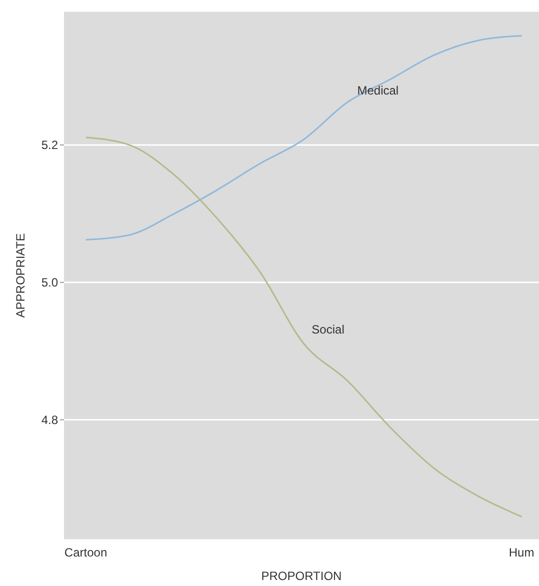  What do you see at coordinates (521, 553) in the screenshot?
I see `x-tick-label: Hum` at bounding box center [521, 553].